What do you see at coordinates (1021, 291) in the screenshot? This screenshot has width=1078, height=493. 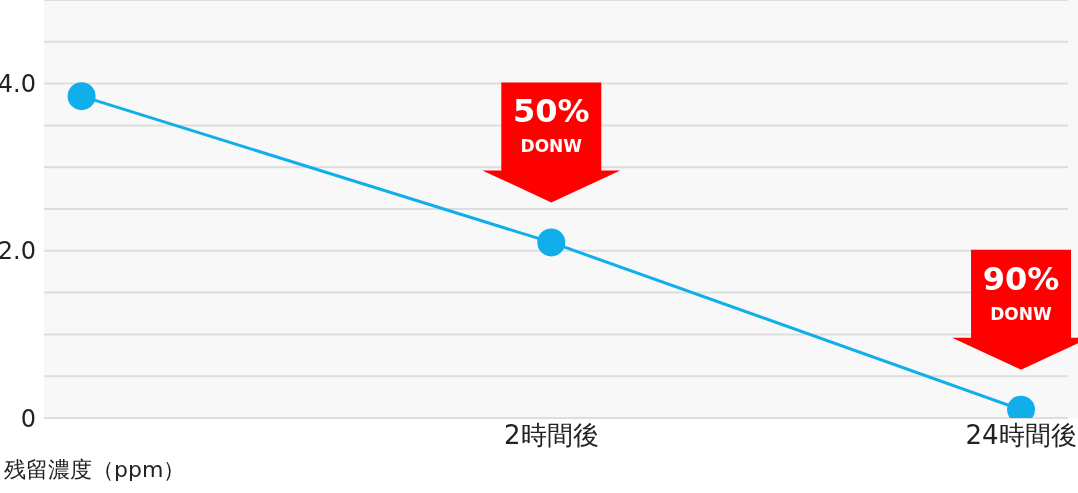 I see `annotation: 90% DONW` at bounding box center [1021, 291].